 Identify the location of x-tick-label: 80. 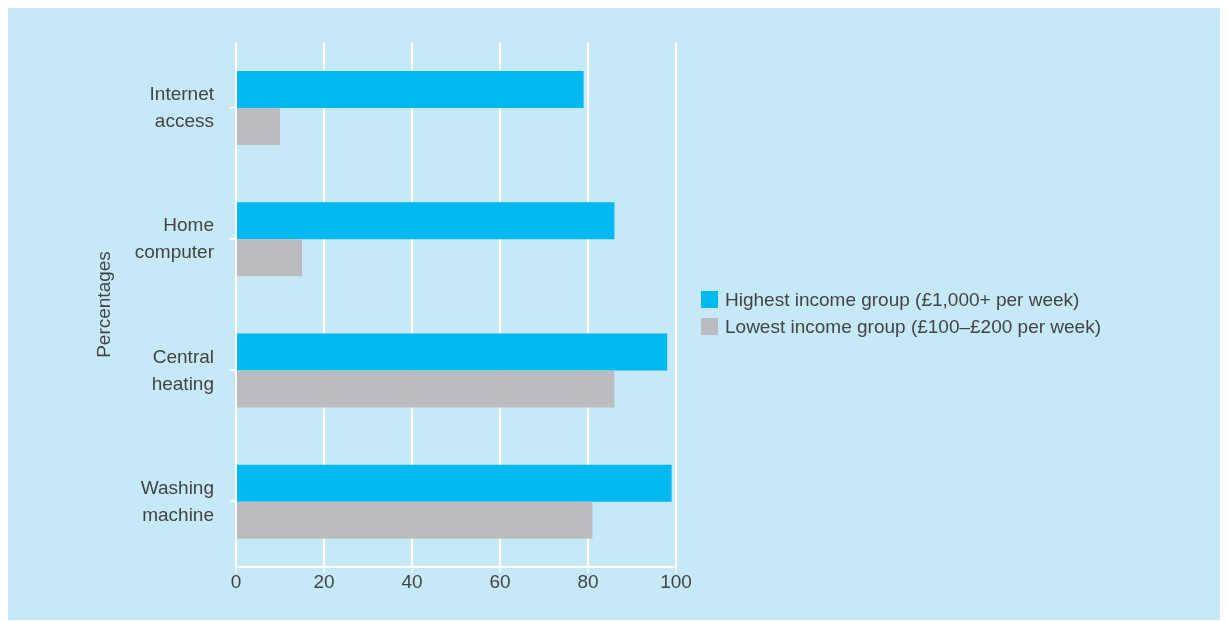
(588, 582).